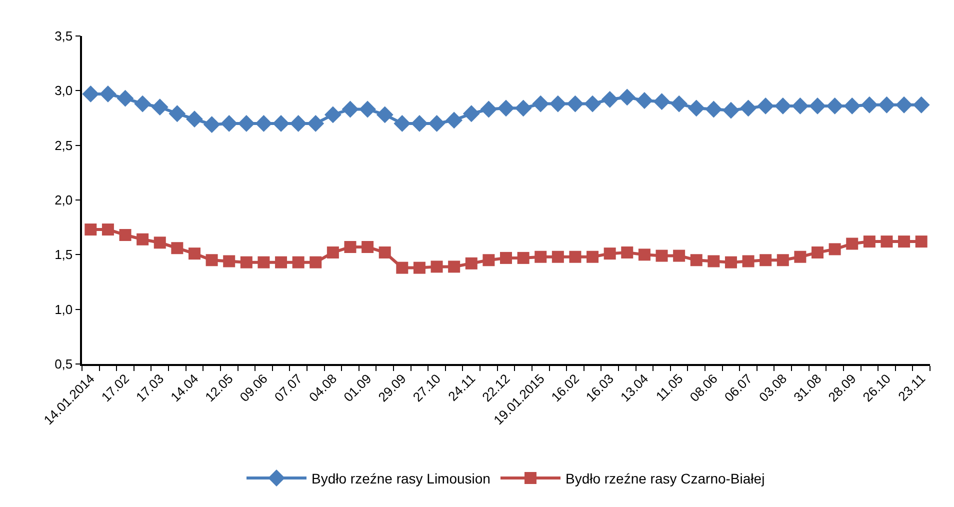 Image resolution: width=954 pixels, height=507 pixels. What do you see at coordinates (63, 145) in the screenshot?
I see `y-tick-label: 2,5` at bounding box center [63, 145].